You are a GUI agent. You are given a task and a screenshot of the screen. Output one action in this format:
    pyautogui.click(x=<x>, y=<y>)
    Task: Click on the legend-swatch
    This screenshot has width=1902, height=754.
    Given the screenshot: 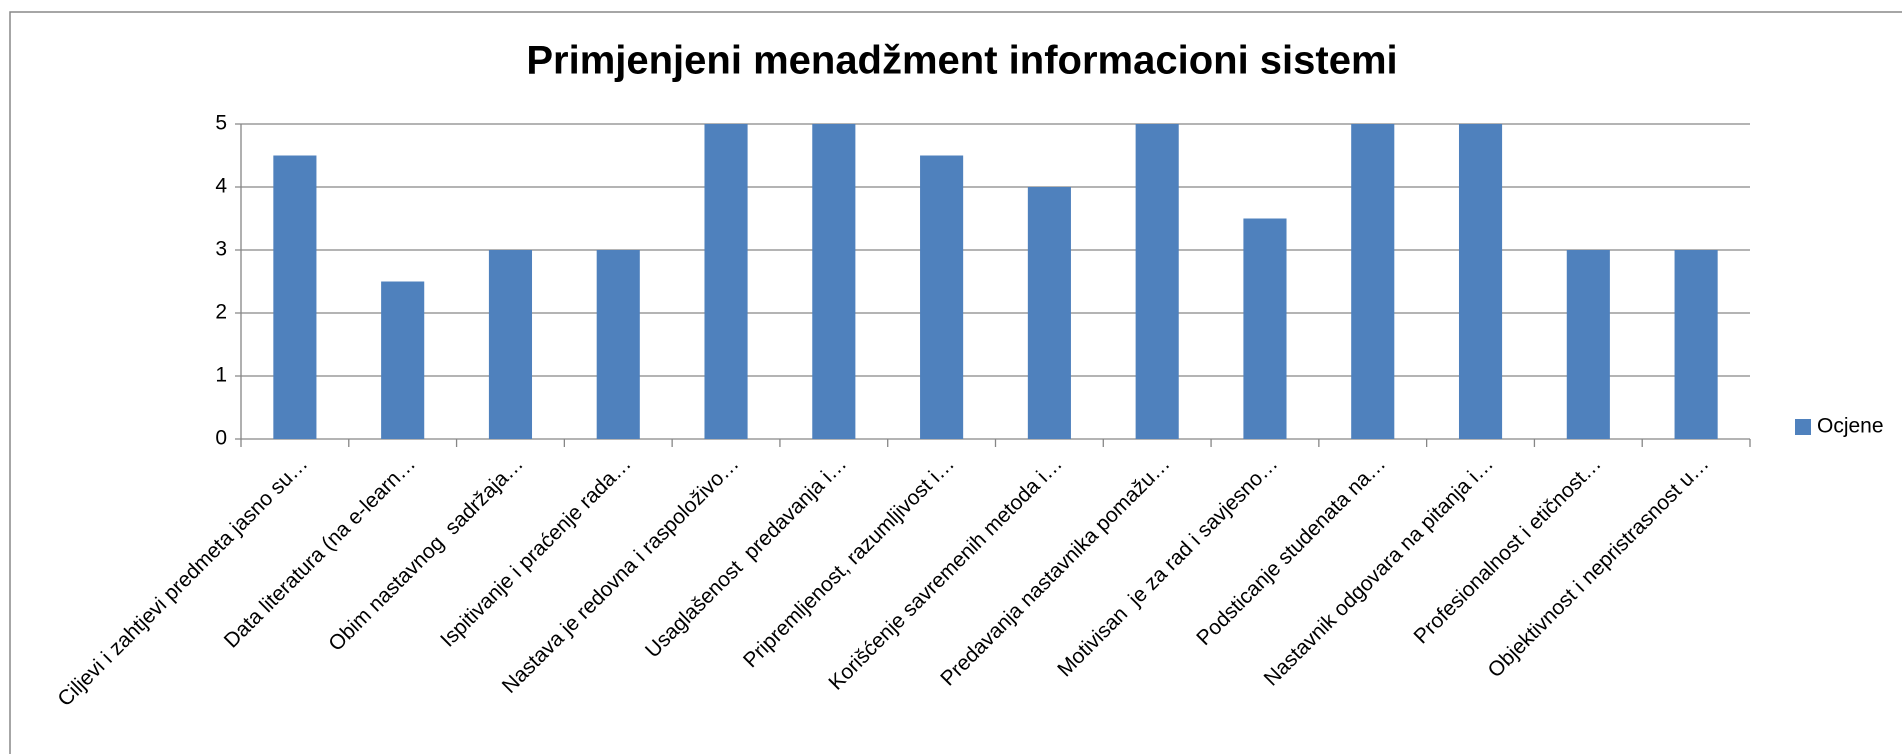 What is the action you would take?
    pyautogui.click(x=1803, y=427)
    